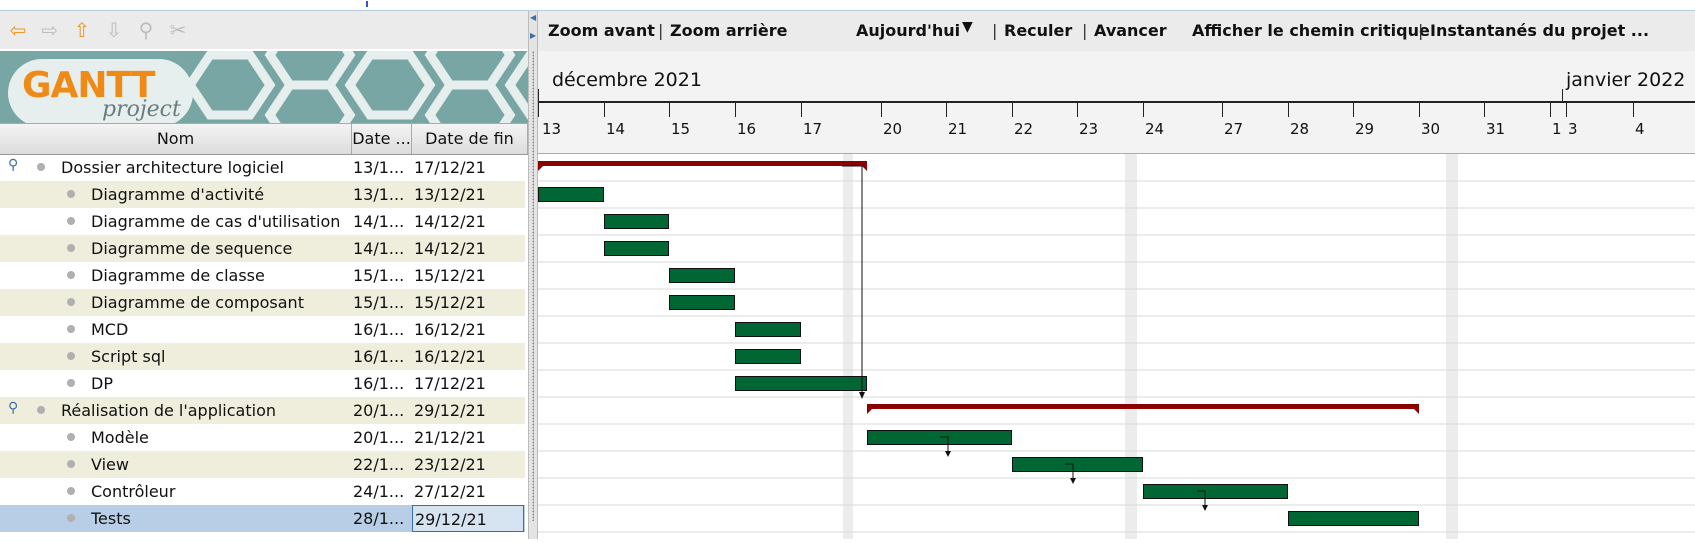  I want to click on task-name: Dossier architecture logiciel, so click(172, 167).